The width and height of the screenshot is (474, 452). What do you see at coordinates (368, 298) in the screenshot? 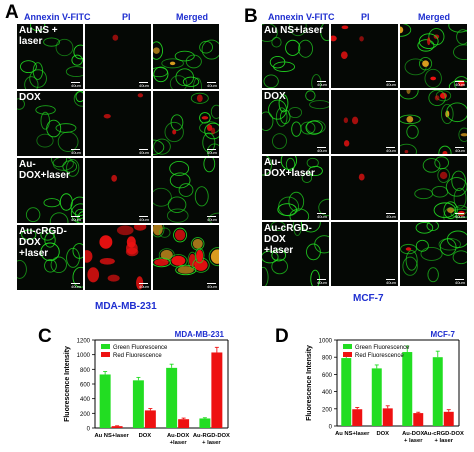
I see `cell-line-caption-b: MCF-7` at bounding box center [368, 298].